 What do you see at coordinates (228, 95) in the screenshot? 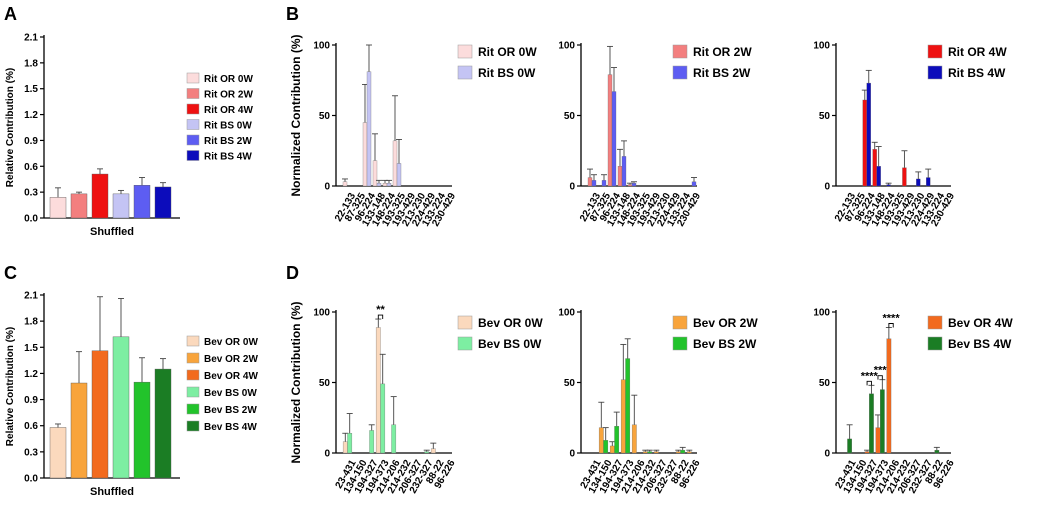
I see `chart-a-legend-label: Rit OR 2W` at bounding box center [228, 95].